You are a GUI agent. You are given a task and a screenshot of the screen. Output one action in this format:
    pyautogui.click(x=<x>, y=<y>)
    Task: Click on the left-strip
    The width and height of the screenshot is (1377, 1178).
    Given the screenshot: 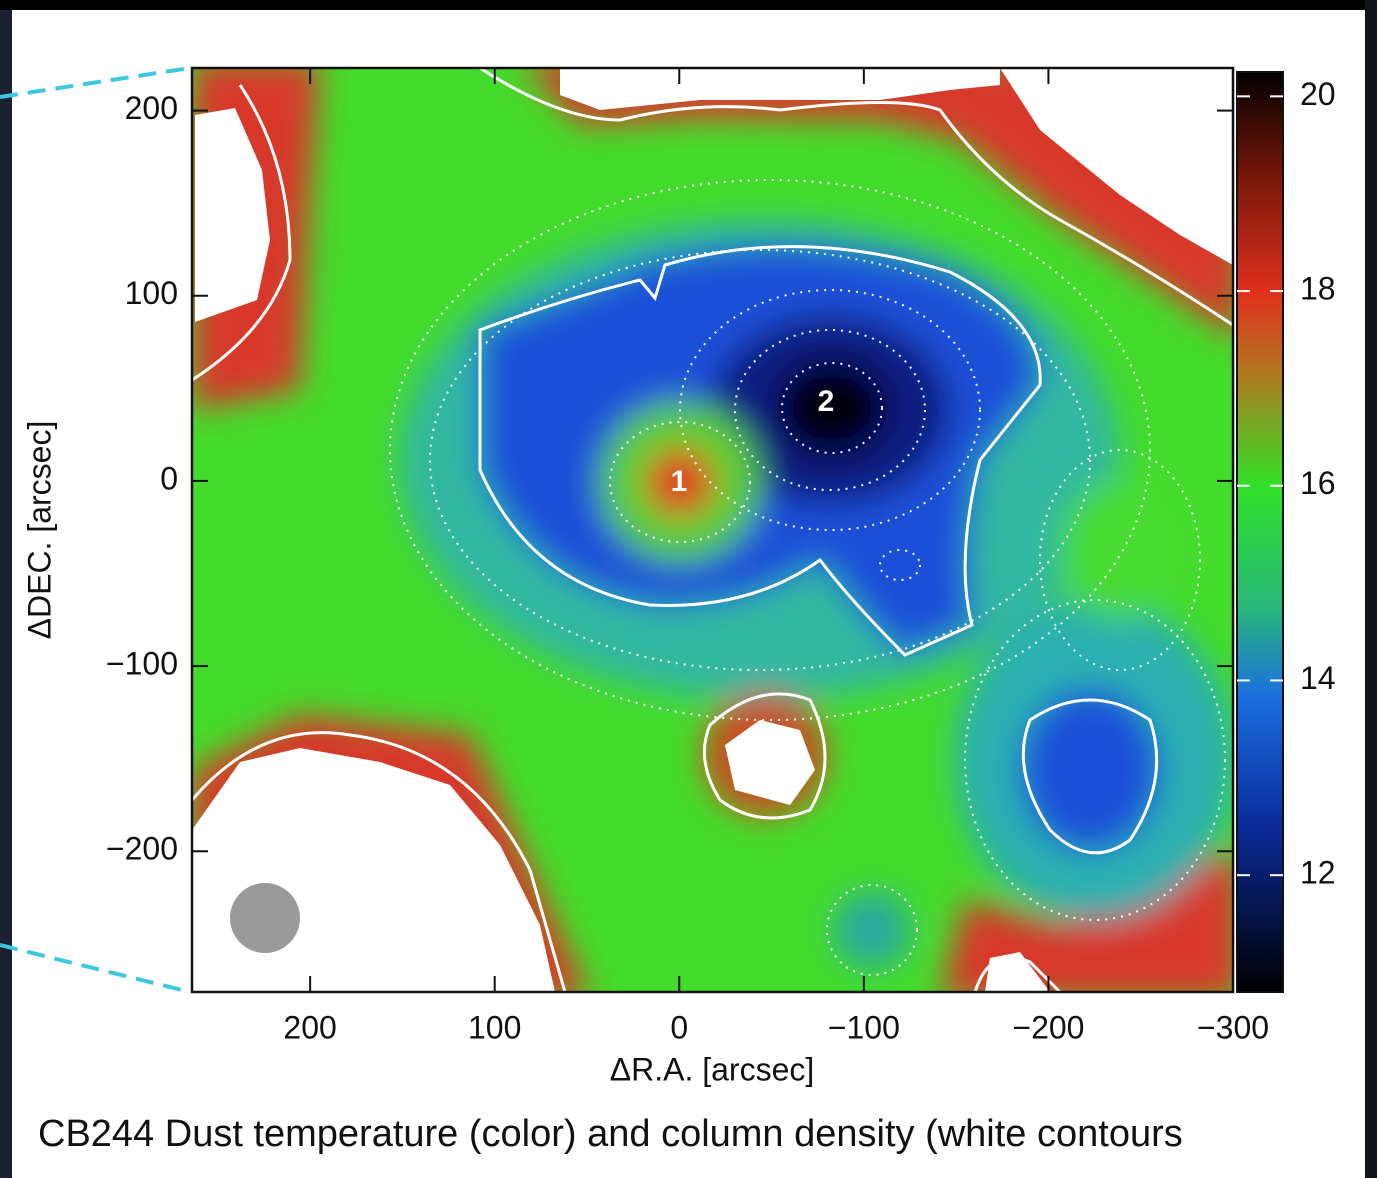 What is the action you would take?
    pyautogui.click(x=6, y=594)
    